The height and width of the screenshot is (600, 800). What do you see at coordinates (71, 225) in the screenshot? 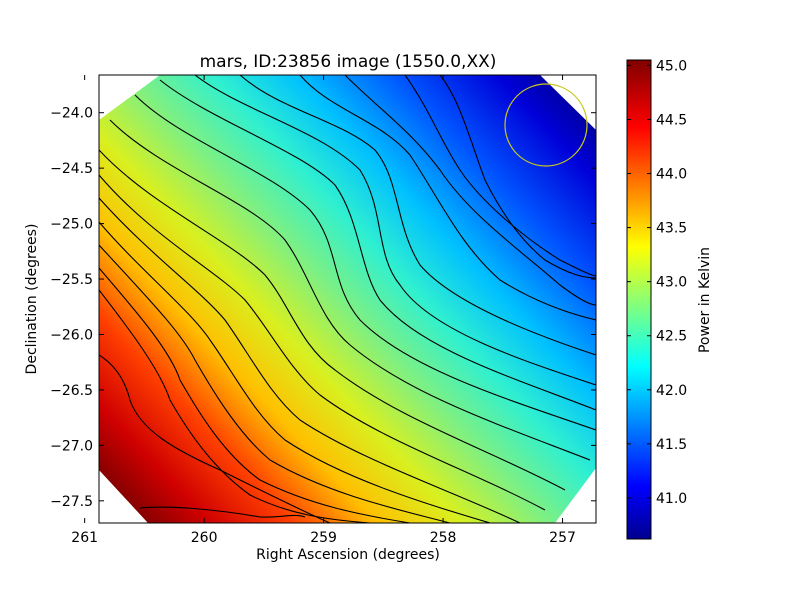
I see `y-tick-label: −25.0` at bounding box center [71, 225].